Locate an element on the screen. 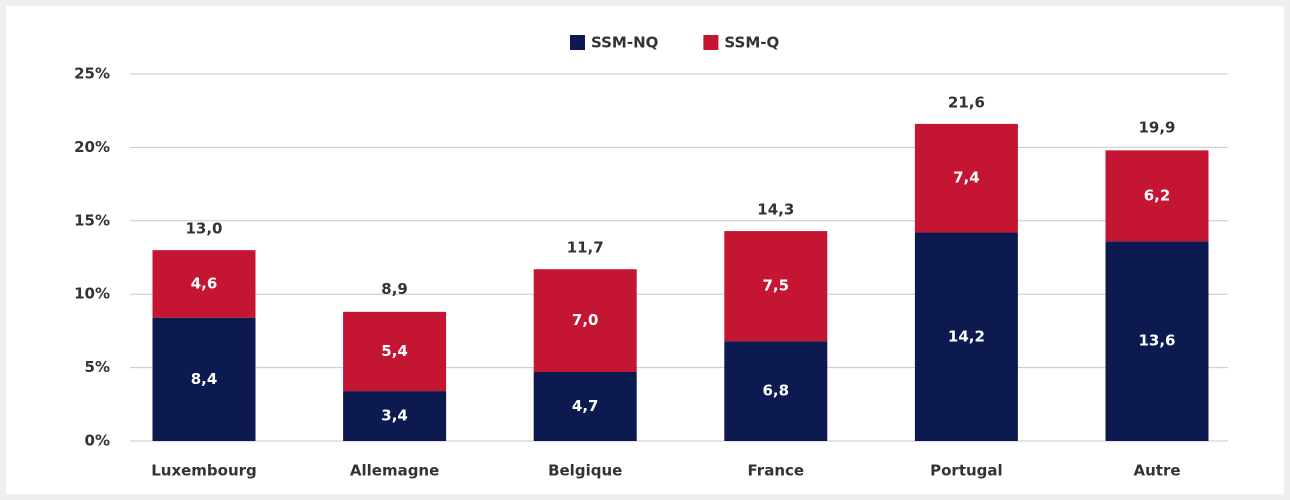 The height and width of the screenshot is (500, 1290). value-label: 7,4 is located at coordinates (966, 178).